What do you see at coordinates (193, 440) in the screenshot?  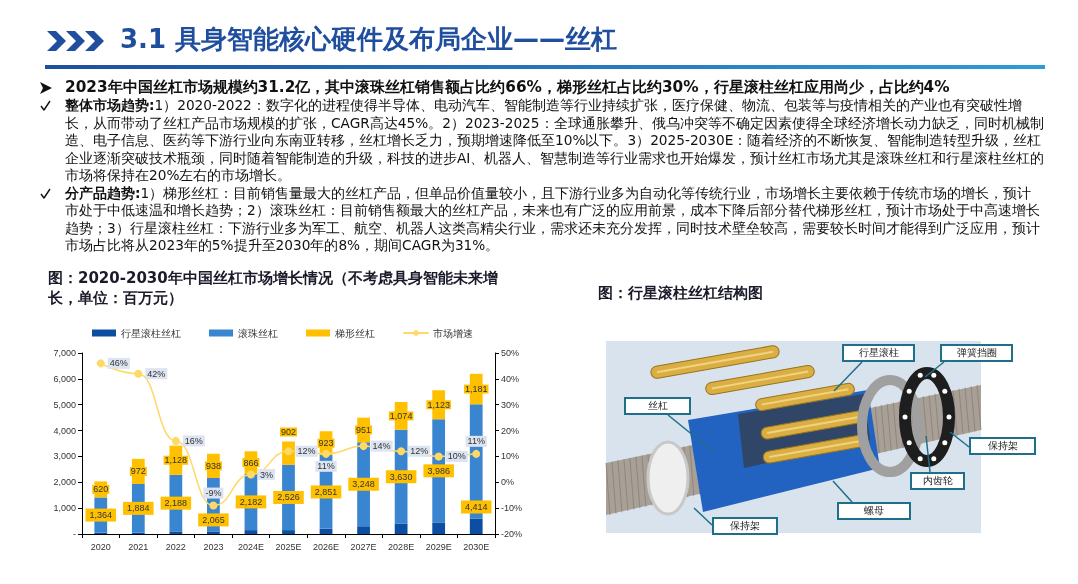 I see `data-label: 16%` at bounding box center [193, 440].